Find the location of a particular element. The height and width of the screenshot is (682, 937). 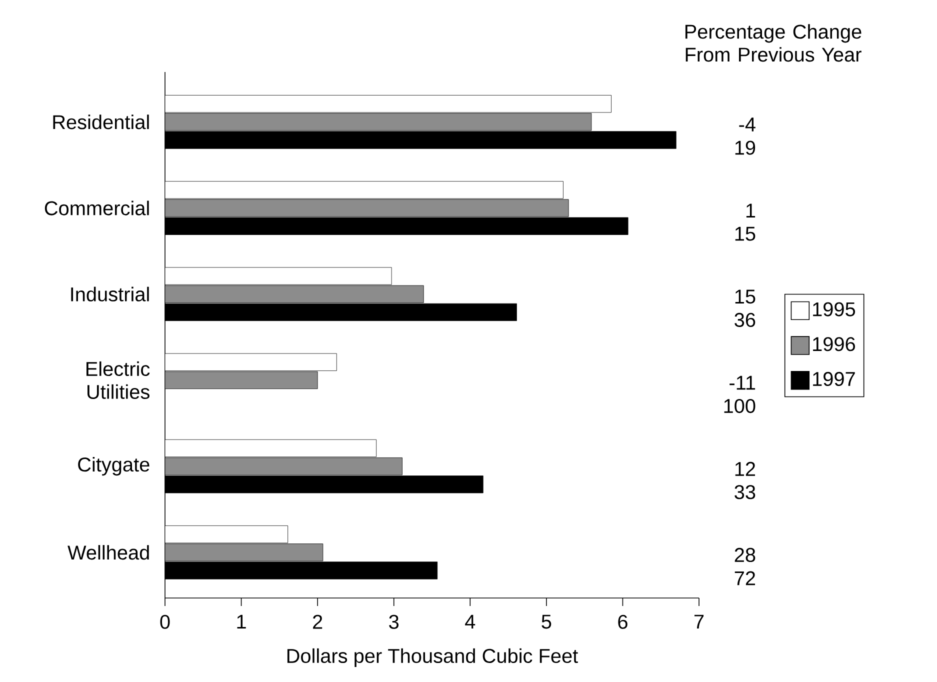

text: -11 is located at coordinates (743, 383).